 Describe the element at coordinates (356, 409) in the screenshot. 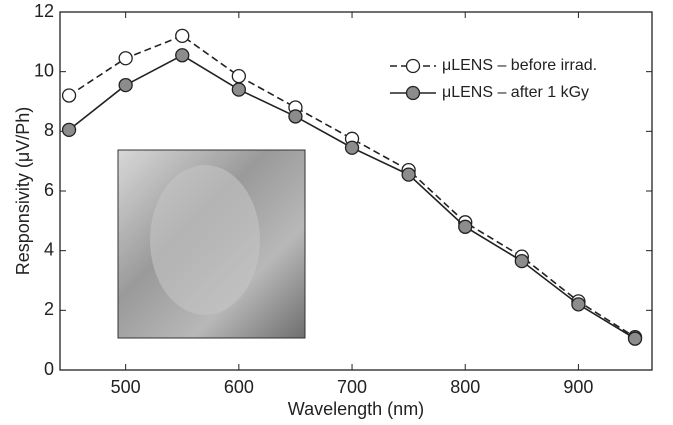

I see `x-axis-label: Wavelength (nm)` at that location.